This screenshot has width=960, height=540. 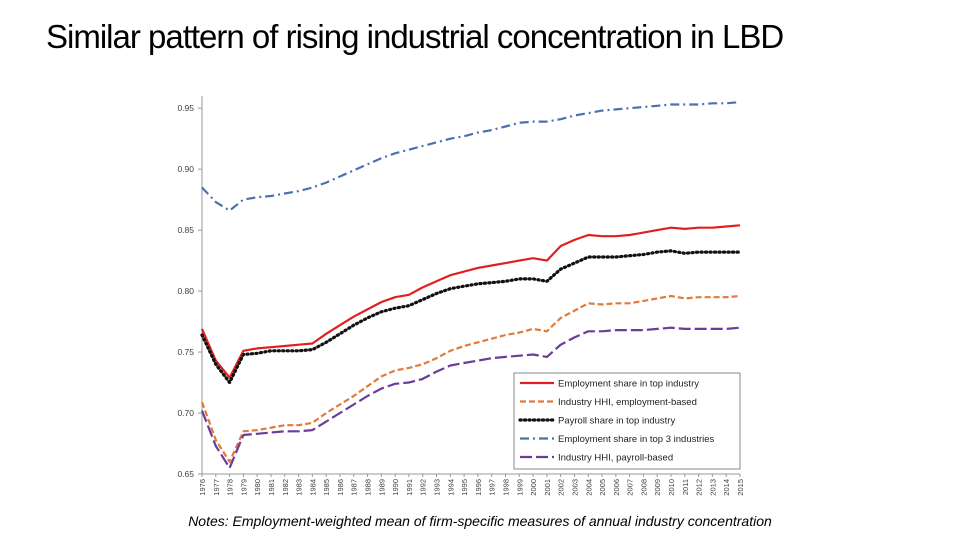 What do you see at coordinates (636, 439) in the screenshot?
I see `legend-label: Employment share in top 3 industries` at bounding box center [636, 439].